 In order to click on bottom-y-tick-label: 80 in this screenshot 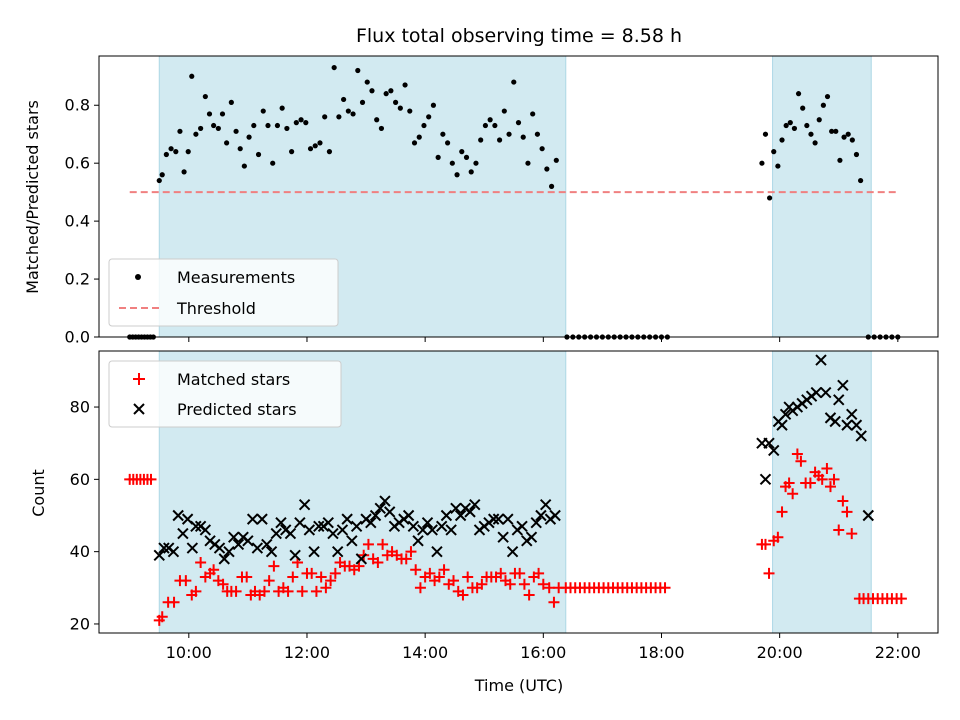, I will do `click(80, 407)`.